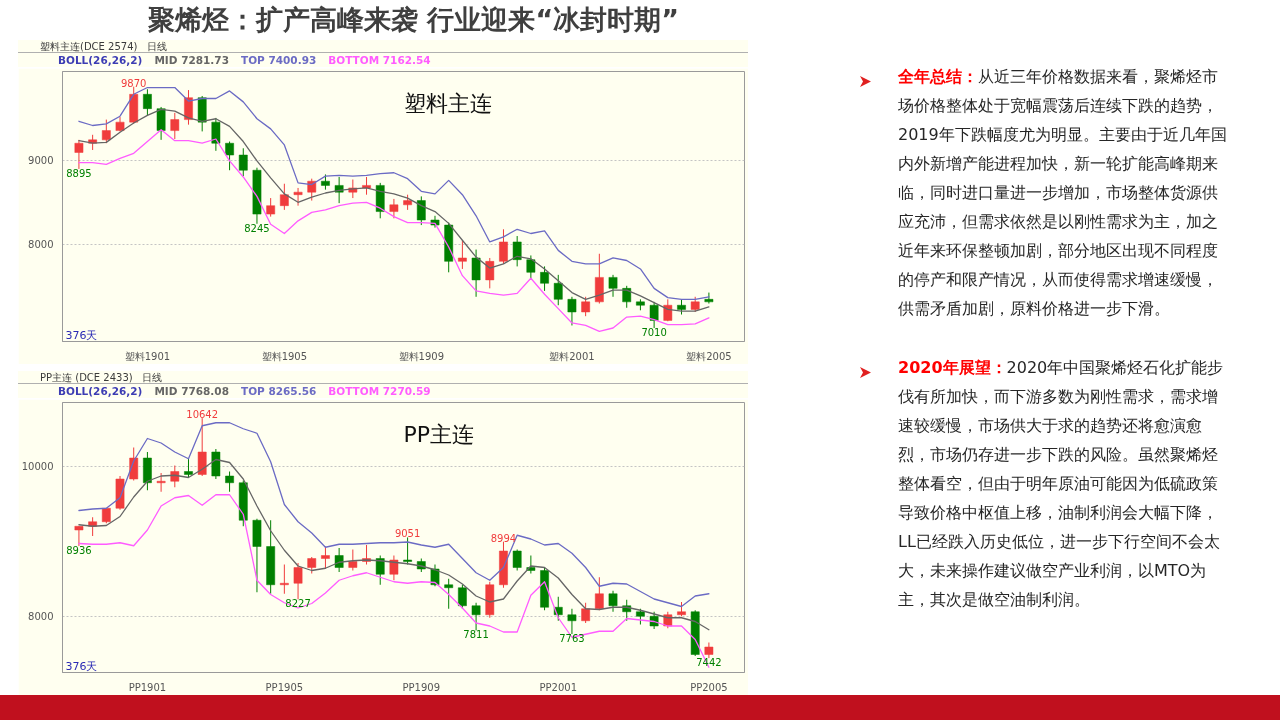  Describe the element at coordinates (654, 332) in the screenshot. I see `annotation: 7010` at that location.